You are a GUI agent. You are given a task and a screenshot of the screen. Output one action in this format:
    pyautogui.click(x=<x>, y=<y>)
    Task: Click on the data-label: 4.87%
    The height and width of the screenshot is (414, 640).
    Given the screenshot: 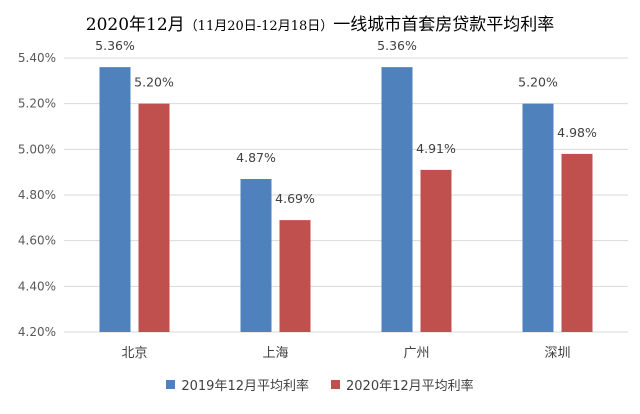 What is the action you would take?
    pyautogui.click(x=256, y=157)
    